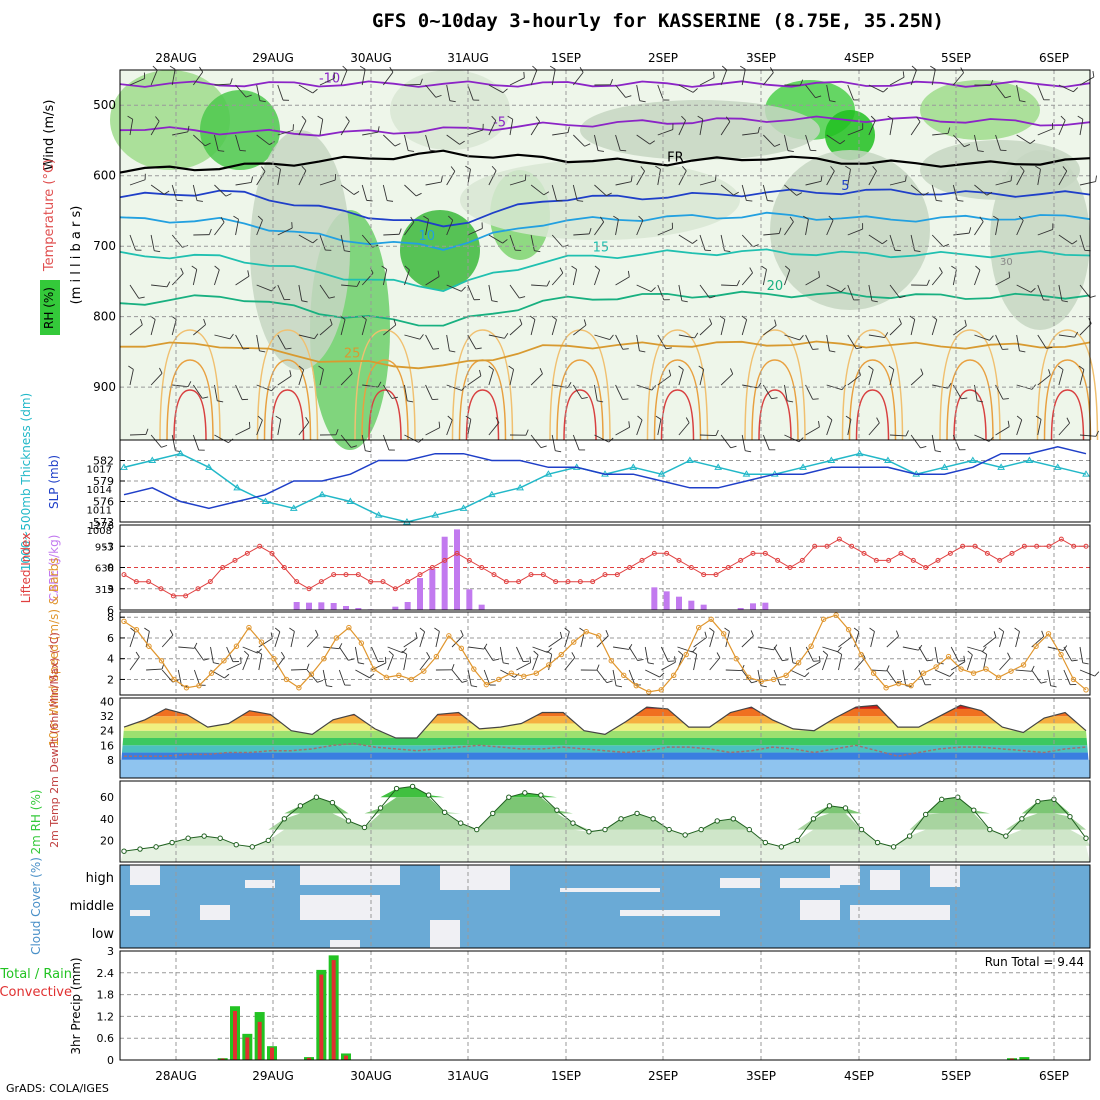 Image resolution: width=1100 pixels, height=1100 pixels. What do you see at coordinates (1012, 1059) in the screenshot?
I see `precip-conv-bar` at bounding box center [1012, 1059].